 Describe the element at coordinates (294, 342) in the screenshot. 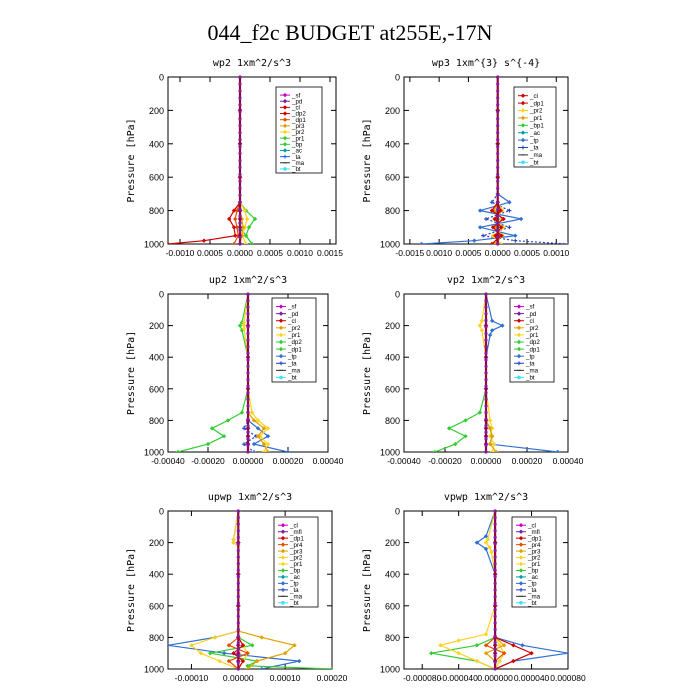

I see `legend-label: _dp2` at that location.